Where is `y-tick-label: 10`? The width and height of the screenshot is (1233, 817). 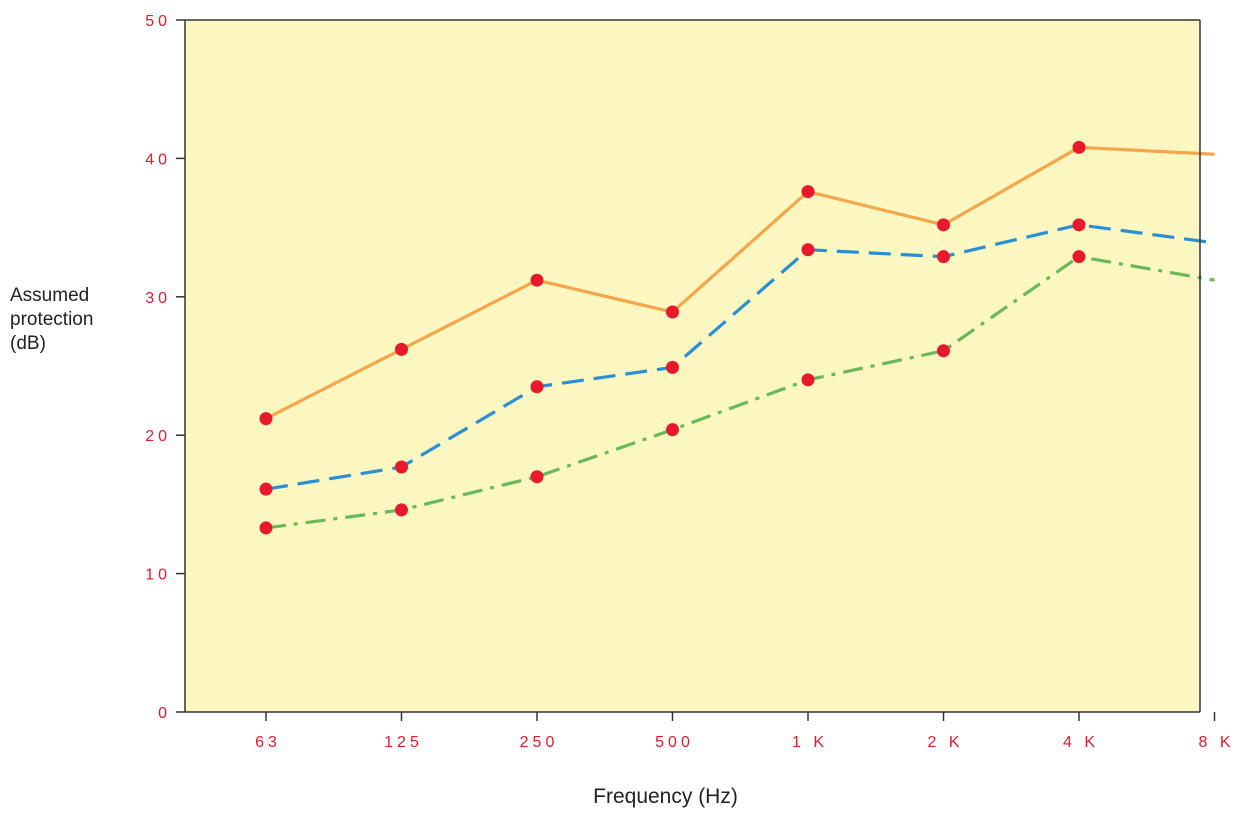
y-tick-label: 10 is located at coordinates (158, 575).